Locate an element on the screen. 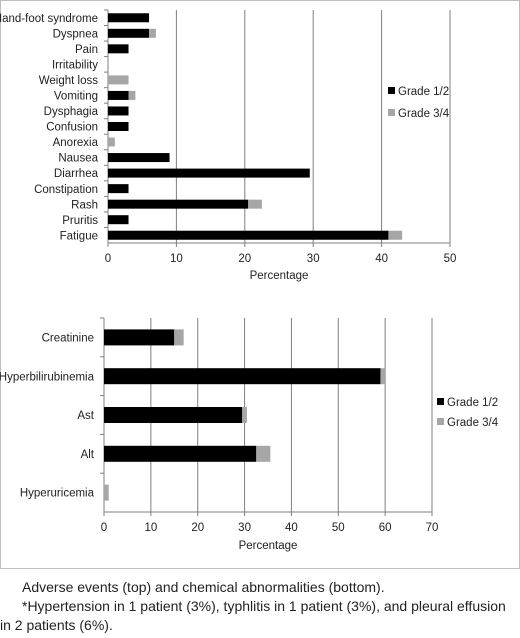 This screenshot has height=638, width=520. category-label: Creatinine is located at coordinates (68, 339).